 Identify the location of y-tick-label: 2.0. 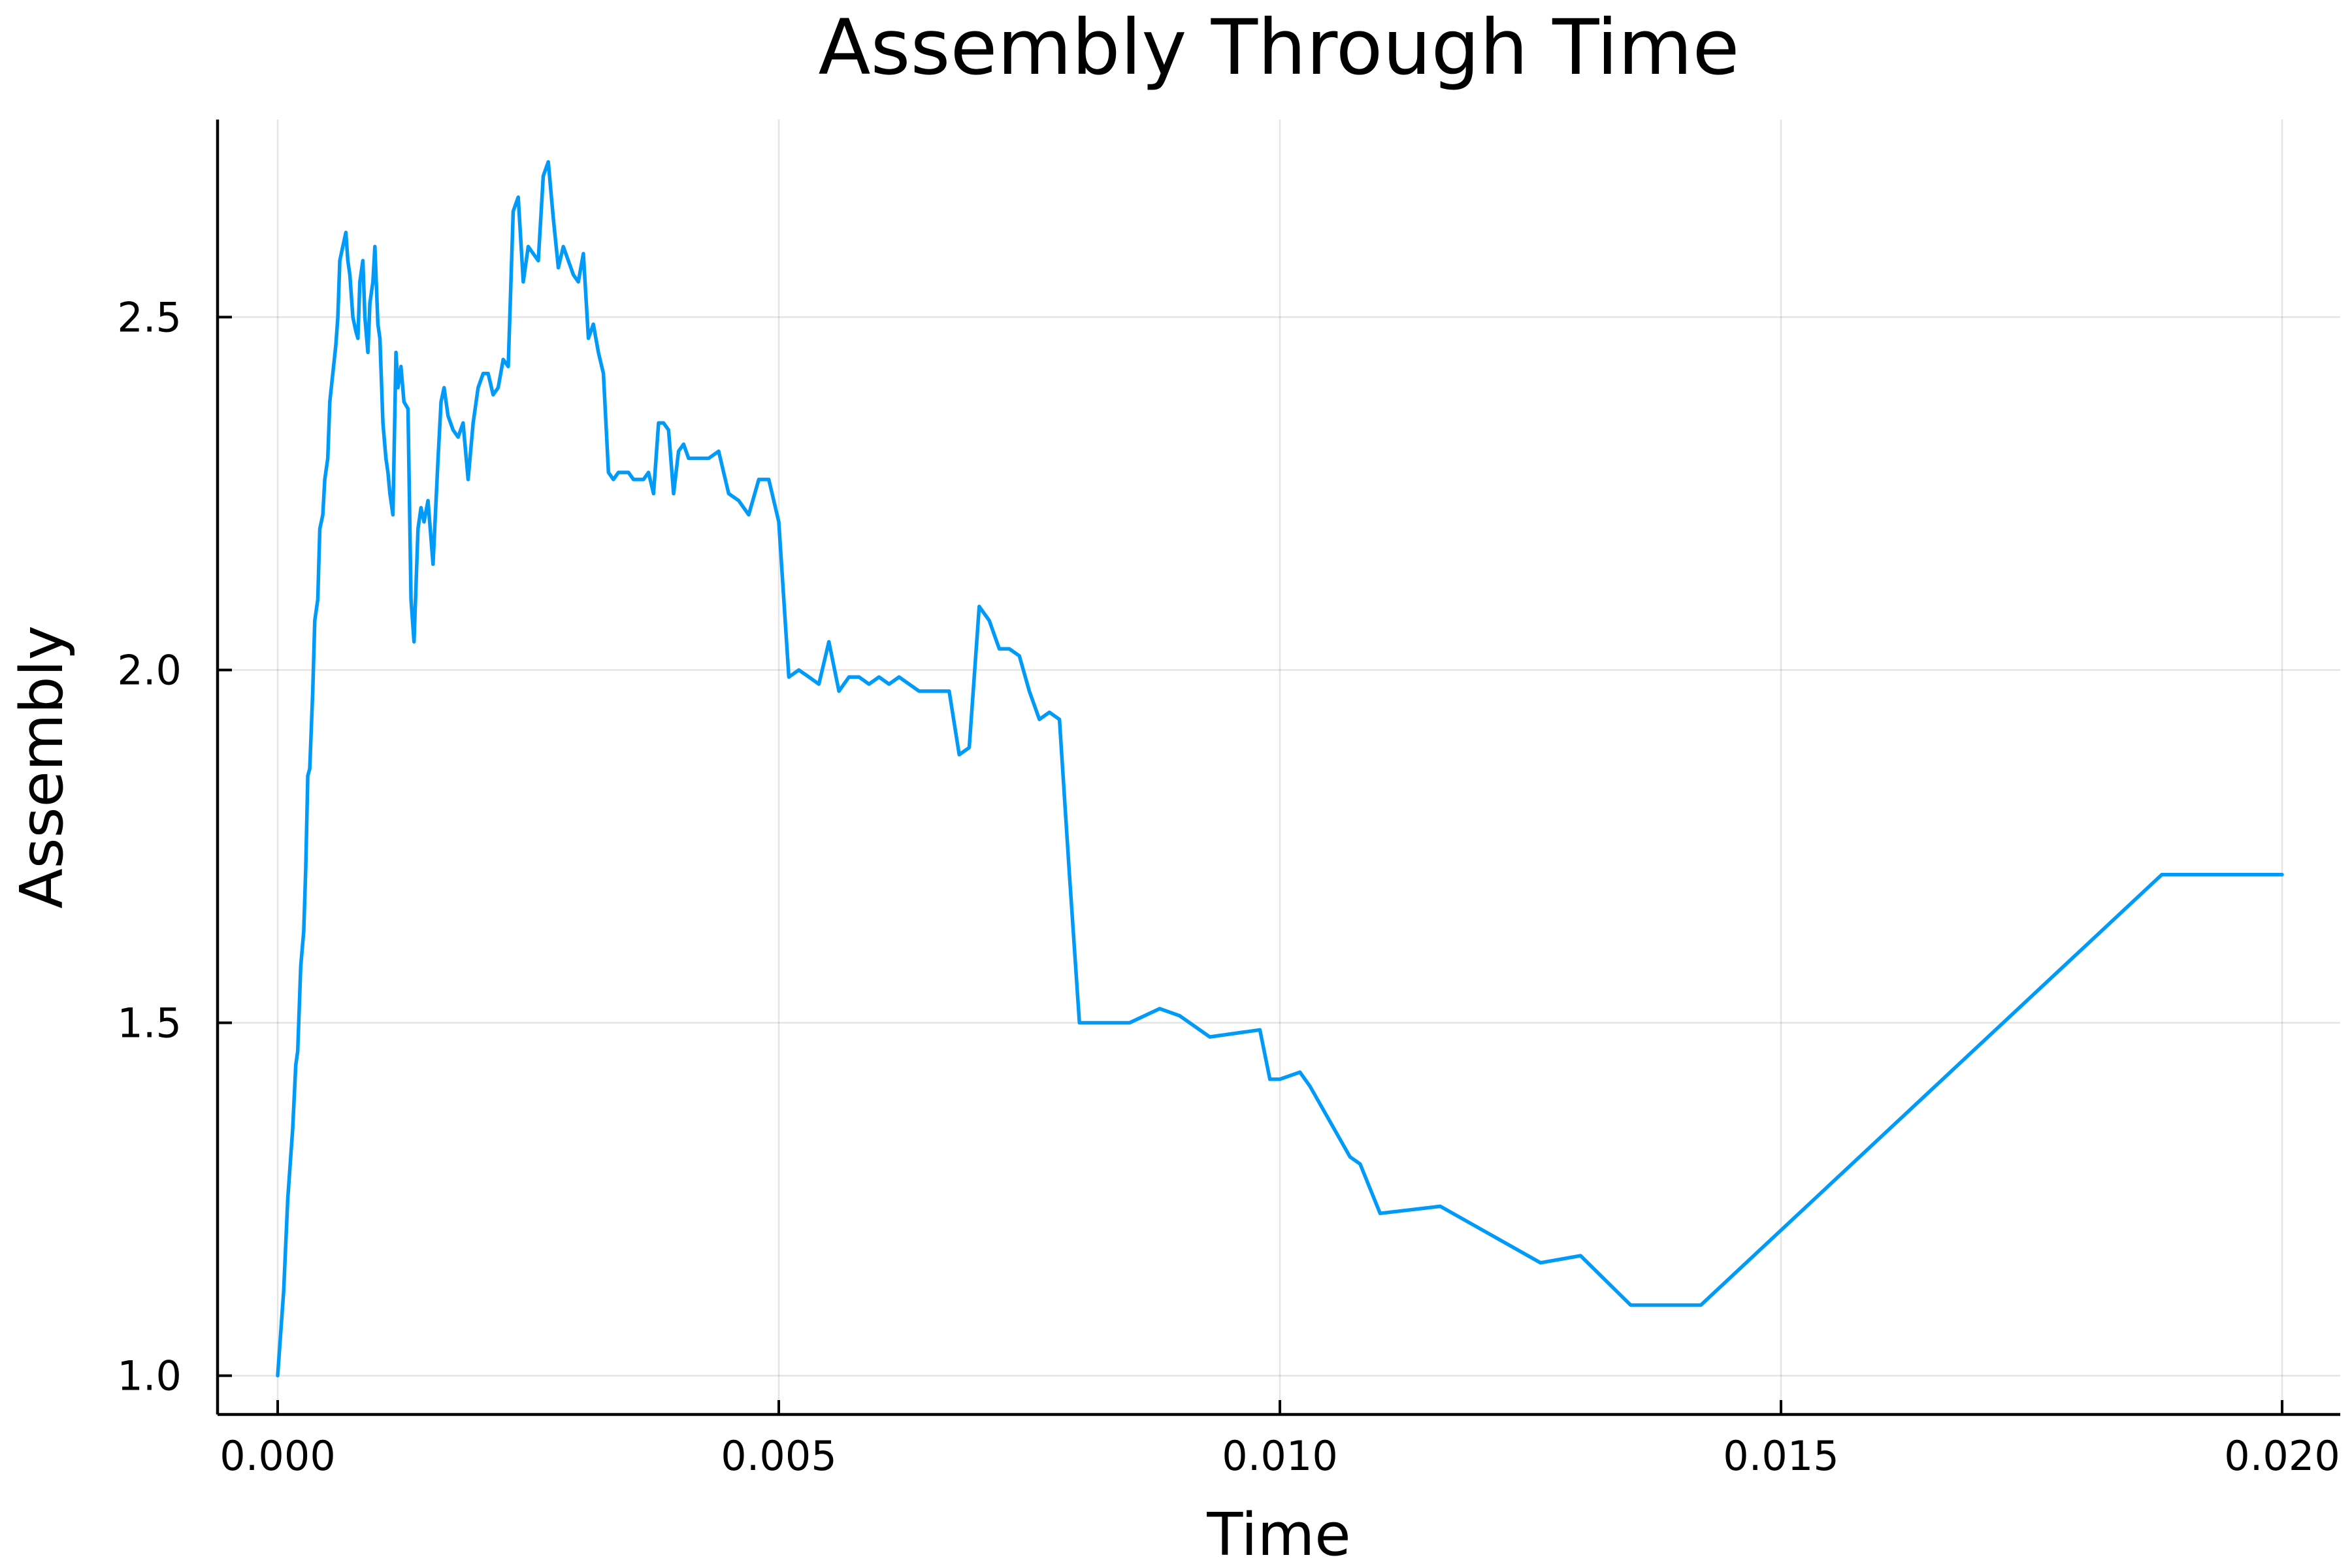
(149, 670).